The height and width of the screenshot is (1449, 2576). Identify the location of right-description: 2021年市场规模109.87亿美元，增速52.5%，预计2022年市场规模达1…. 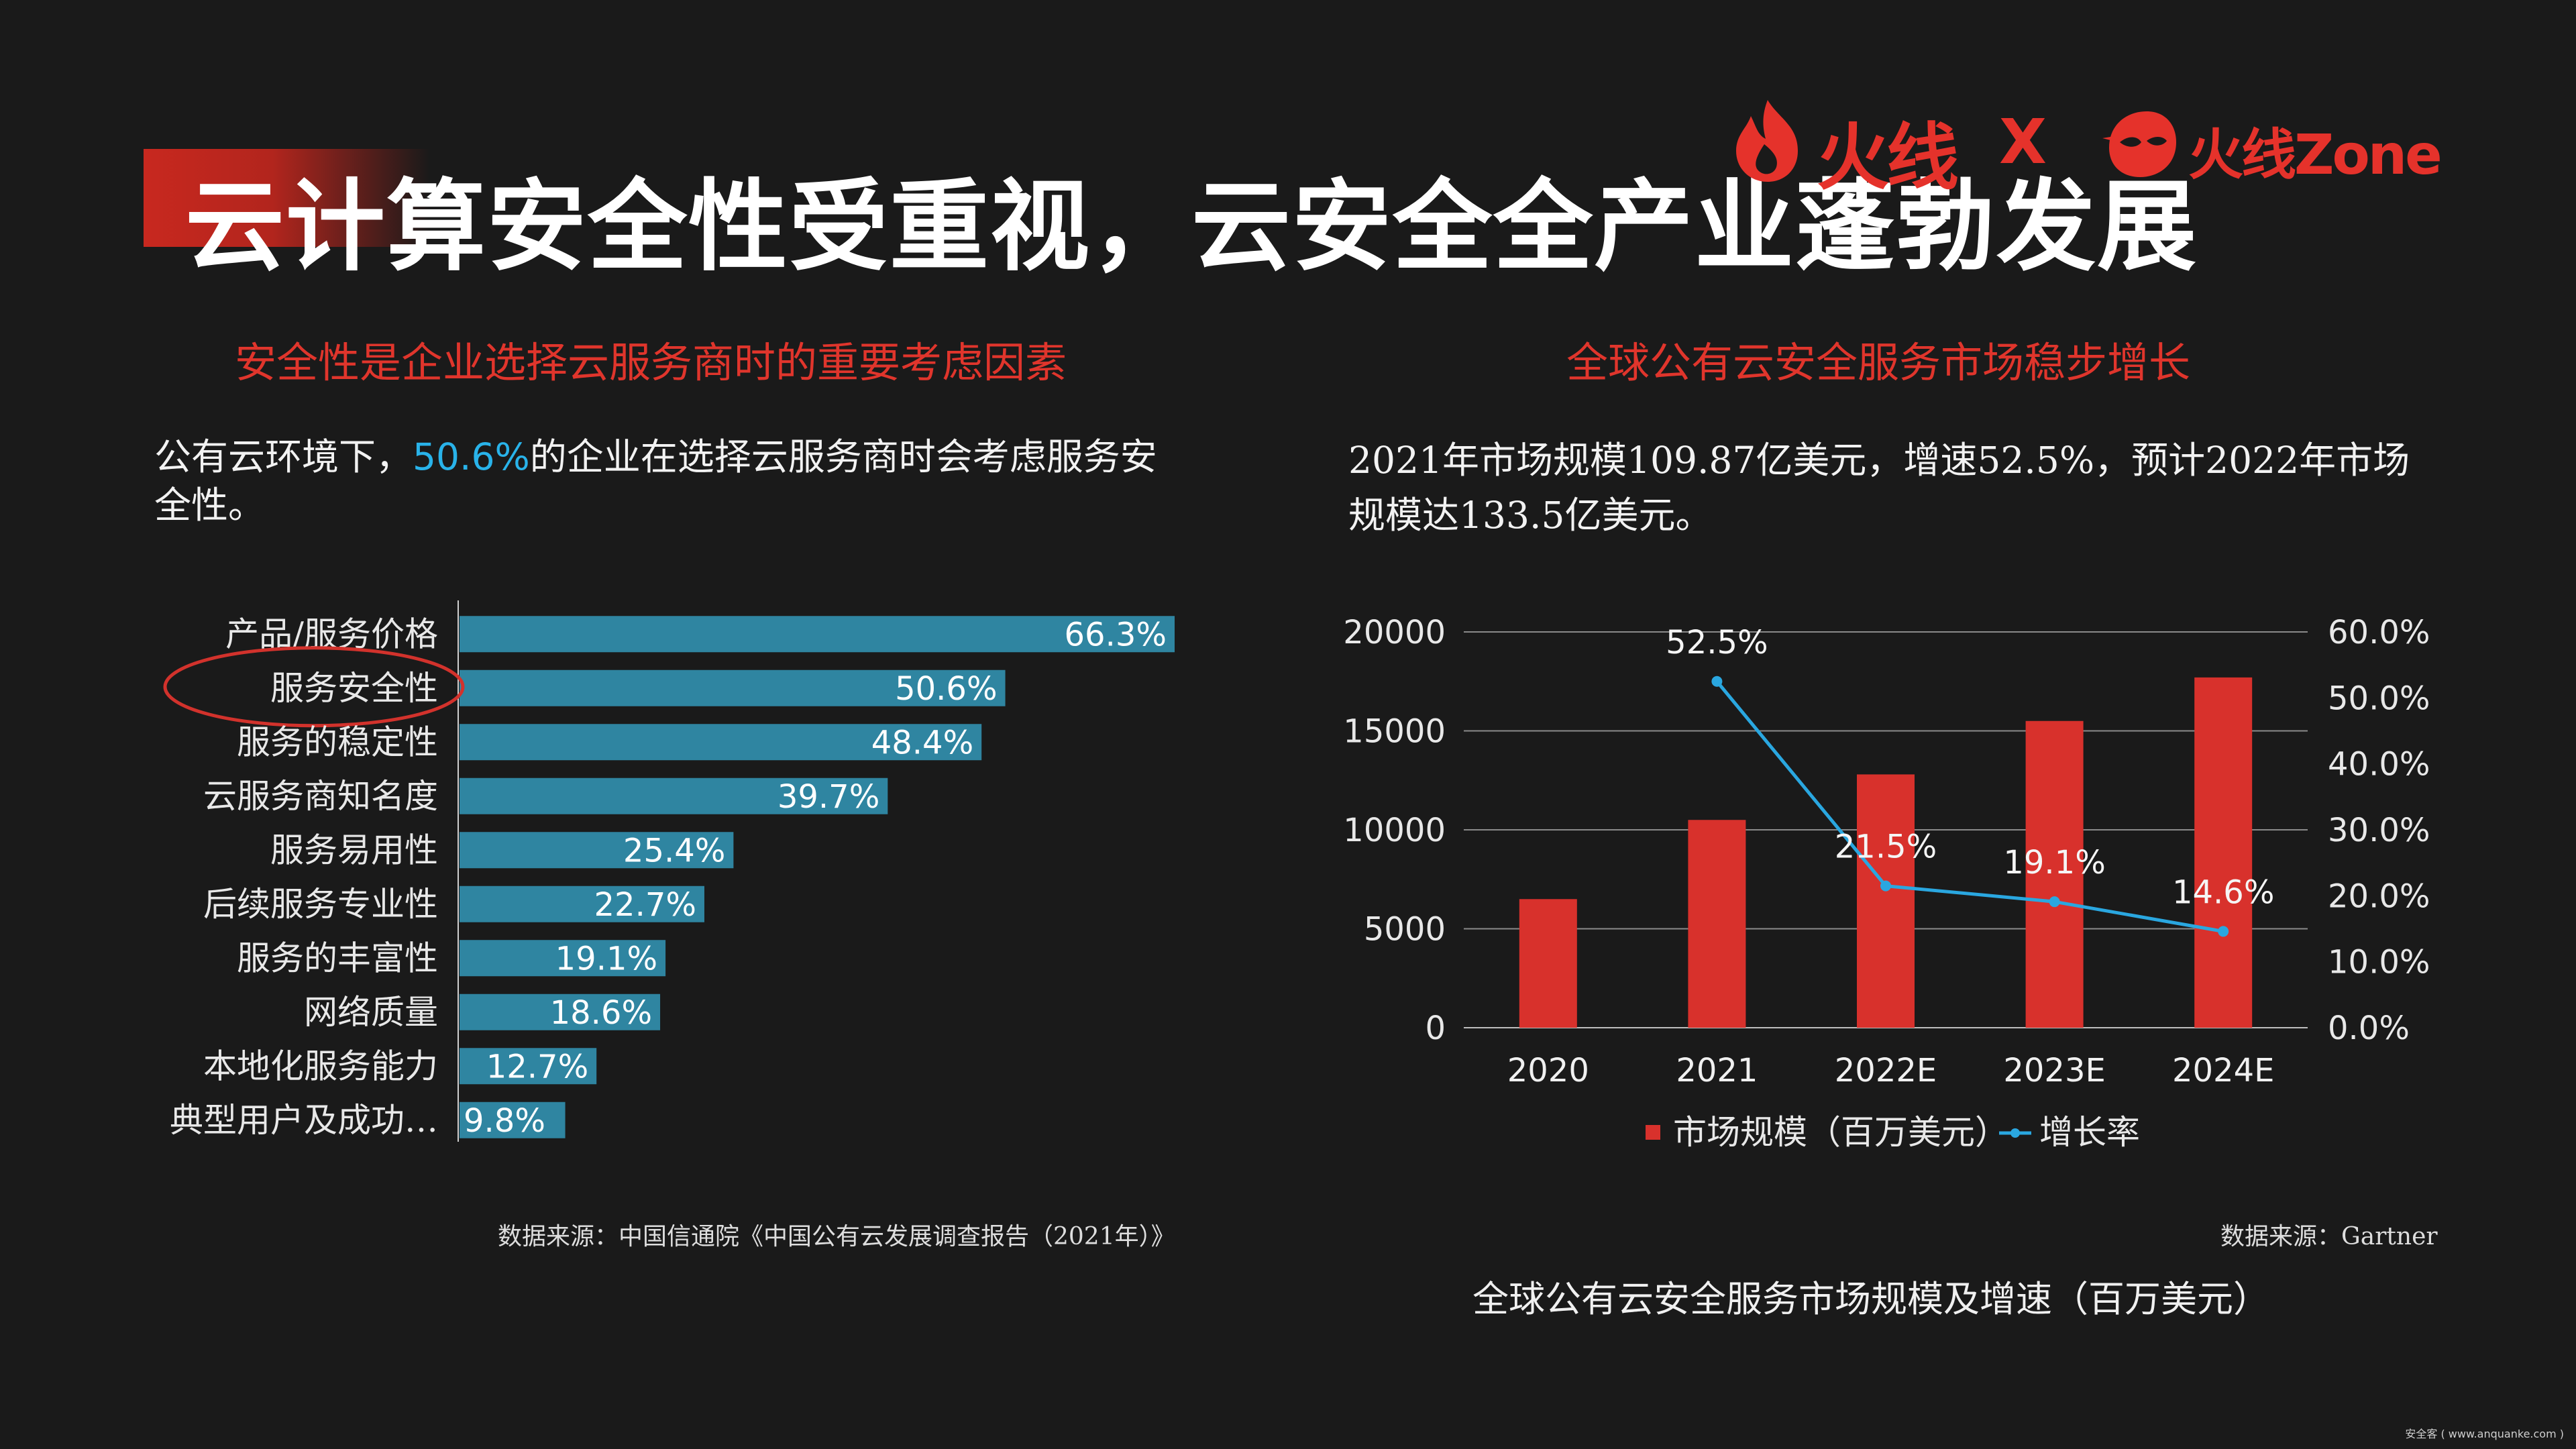
(1879, 488).